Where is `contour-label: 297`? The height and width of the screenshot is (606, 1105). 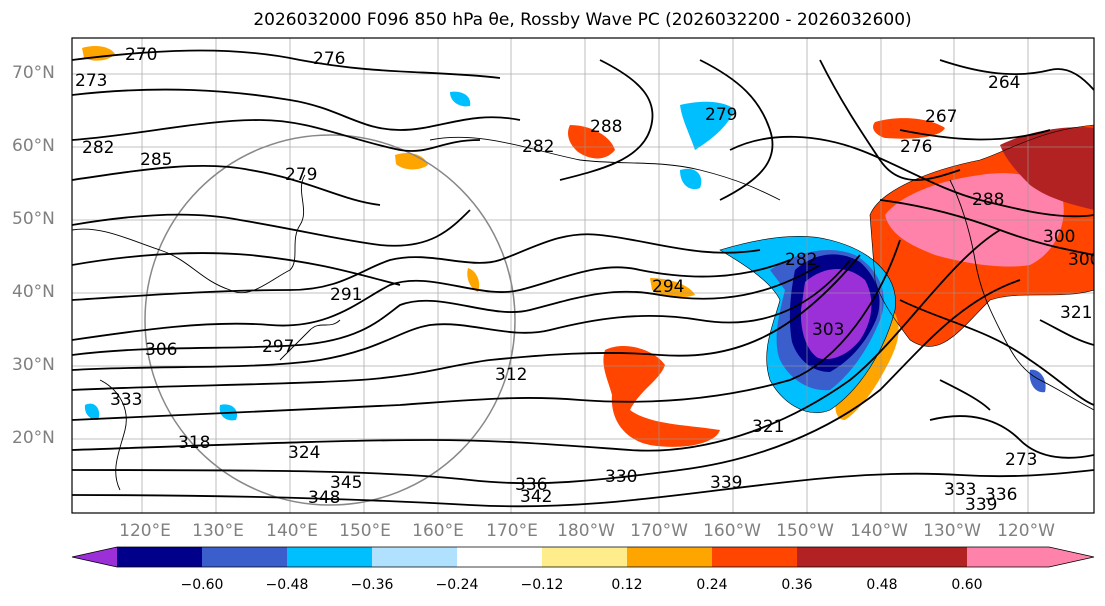
contour-label: 297 is located at coordinates (278, 347).